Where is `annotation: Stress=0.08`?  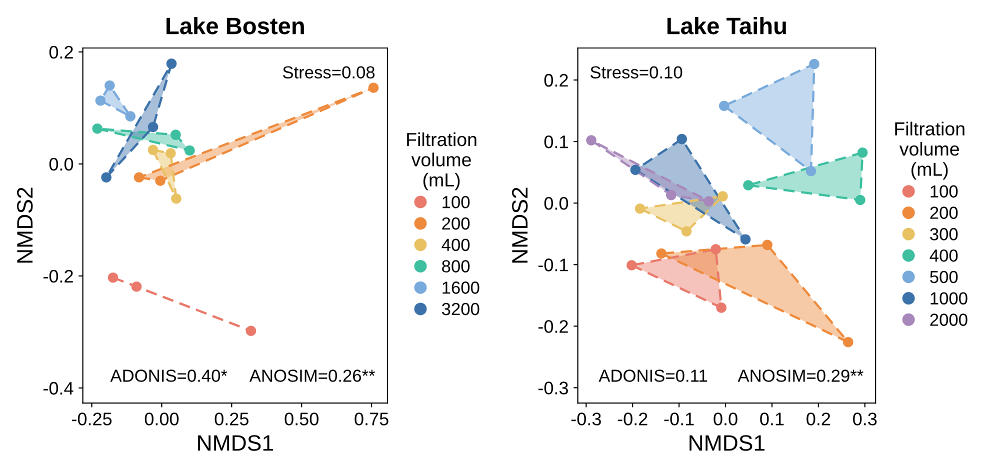
annotation: Stress=0.08 is located at coordinates (328, 72).